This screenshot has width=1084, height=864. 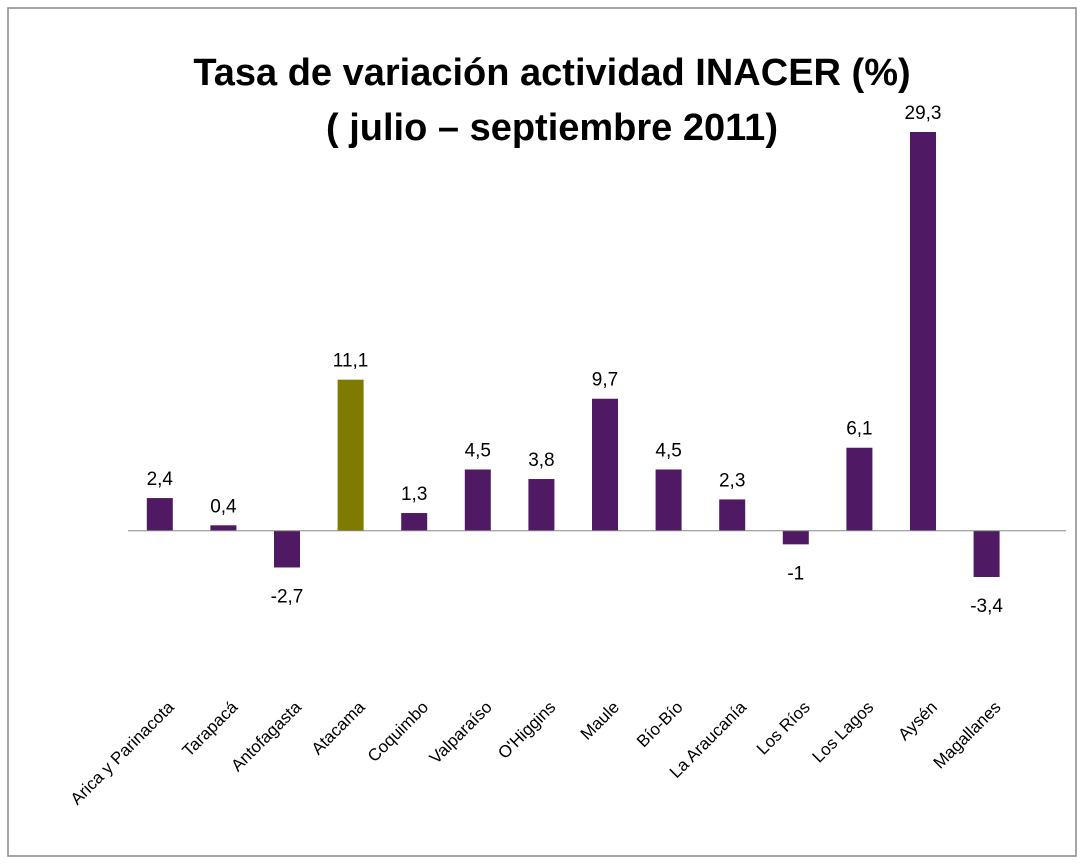 I want to click on data-label: 0,4, so click(x=223, y=506).